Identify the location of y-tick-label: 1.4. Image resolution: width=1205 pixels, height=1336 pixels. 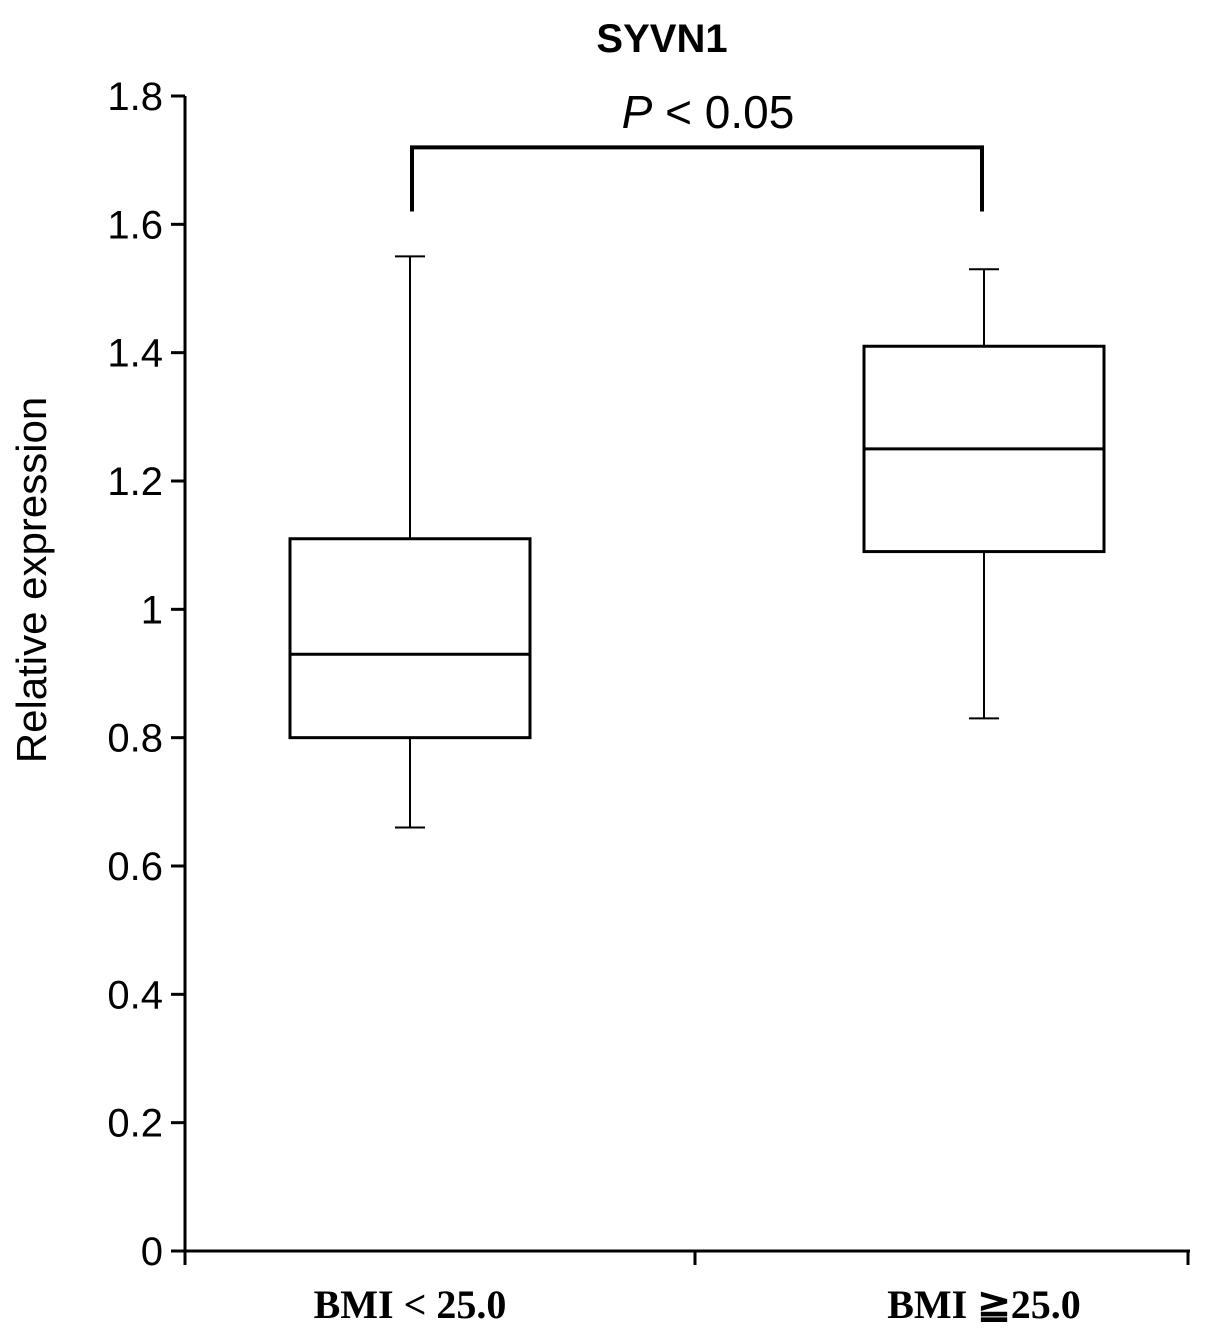
(135, 354).